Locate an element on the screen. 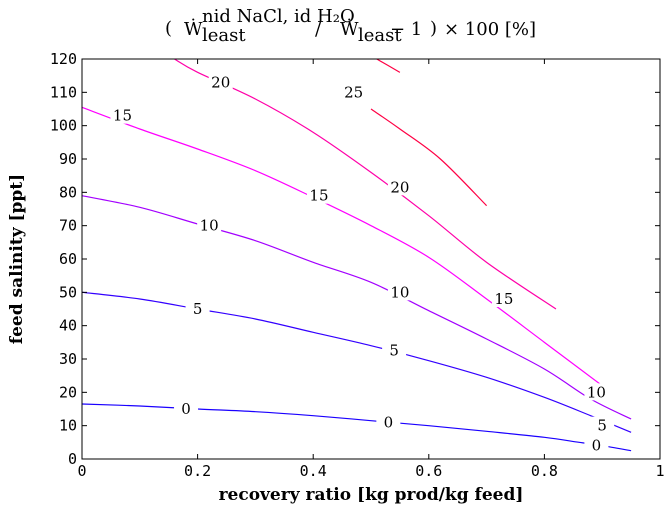 The image size is (668, 507). title-w-symbol-2: Ẇ is located at coordinates (349, 28).